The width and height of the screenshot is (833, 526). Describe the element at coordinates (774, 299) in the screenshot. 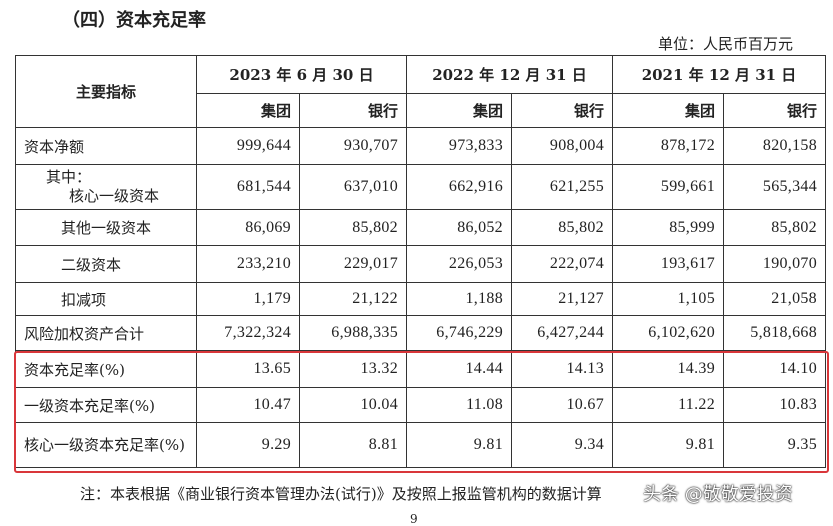

I see `cell-value: 21,058` at that location.